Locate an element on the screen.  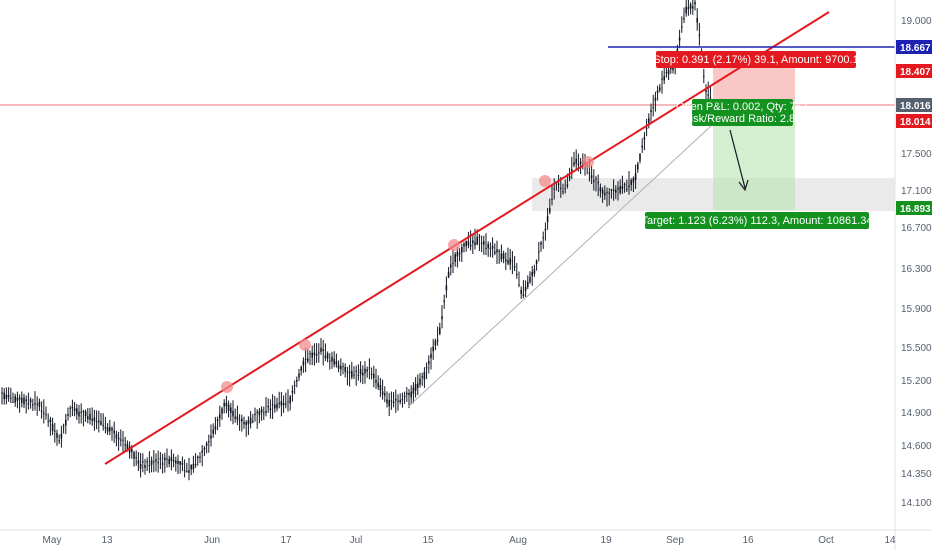
x-tick-label: 17 is located at coordinates (286, 540).